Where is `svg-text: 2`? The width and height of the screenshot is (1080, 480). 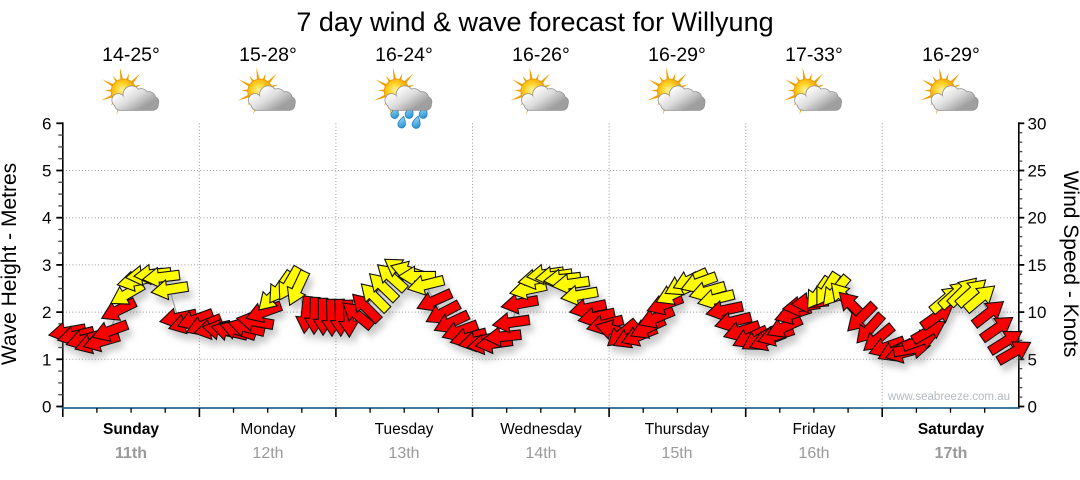
svg-text: 2 is located at coordinates (46, 312).